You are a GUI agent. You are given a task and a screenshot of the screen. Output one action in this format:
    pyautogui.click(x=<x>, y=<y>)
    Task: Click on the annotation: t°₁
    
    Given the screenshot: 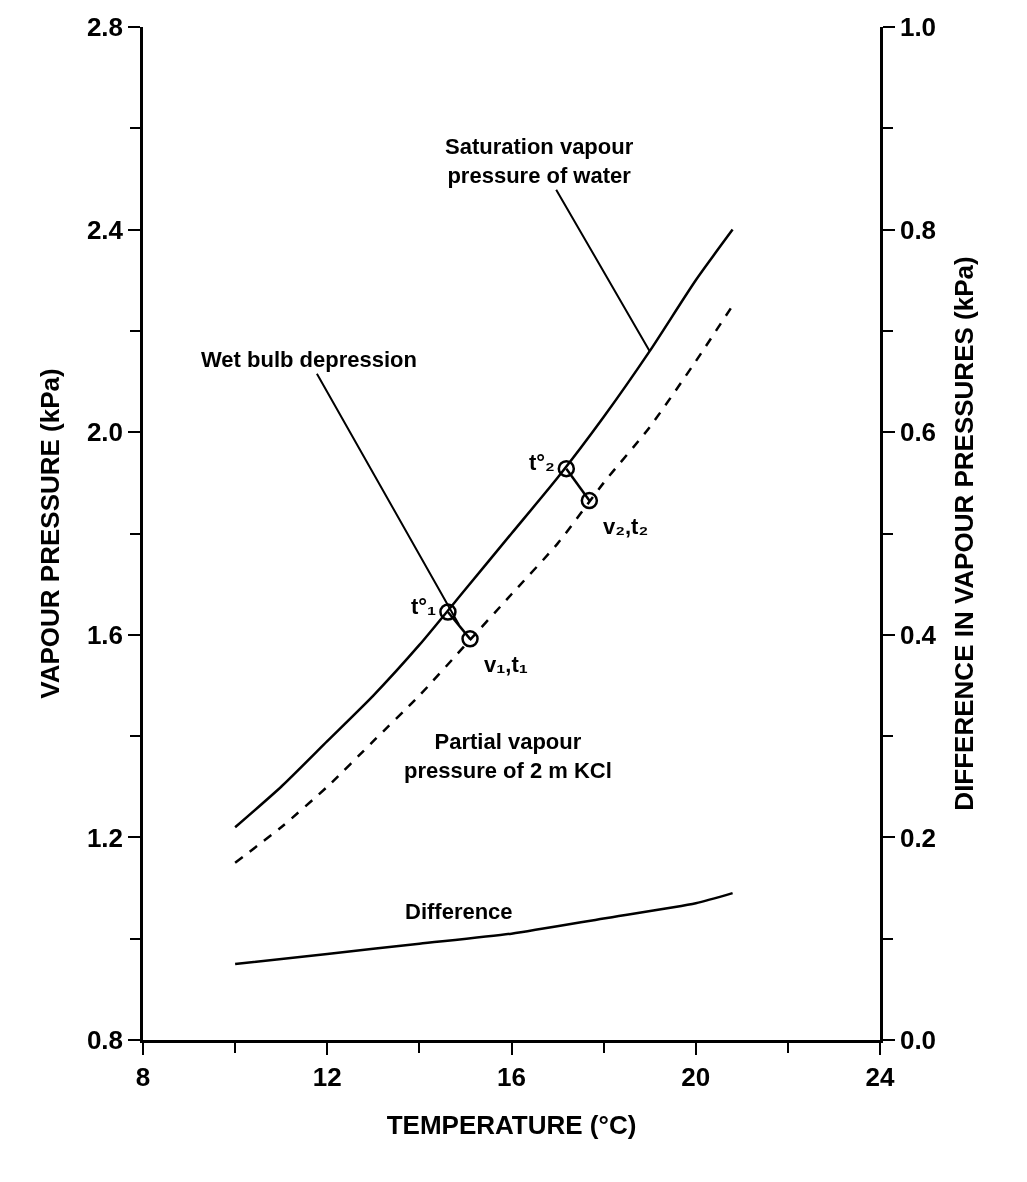 What is the action you would take?
    pyautogui.click(x=424, y=606)
    